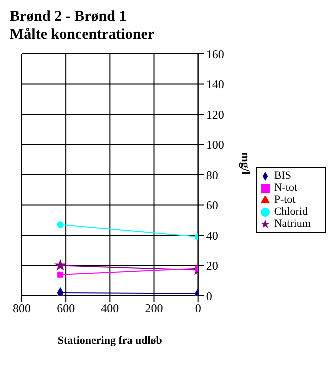  I want to click on legend-label: Natrium, so click(292, 224).